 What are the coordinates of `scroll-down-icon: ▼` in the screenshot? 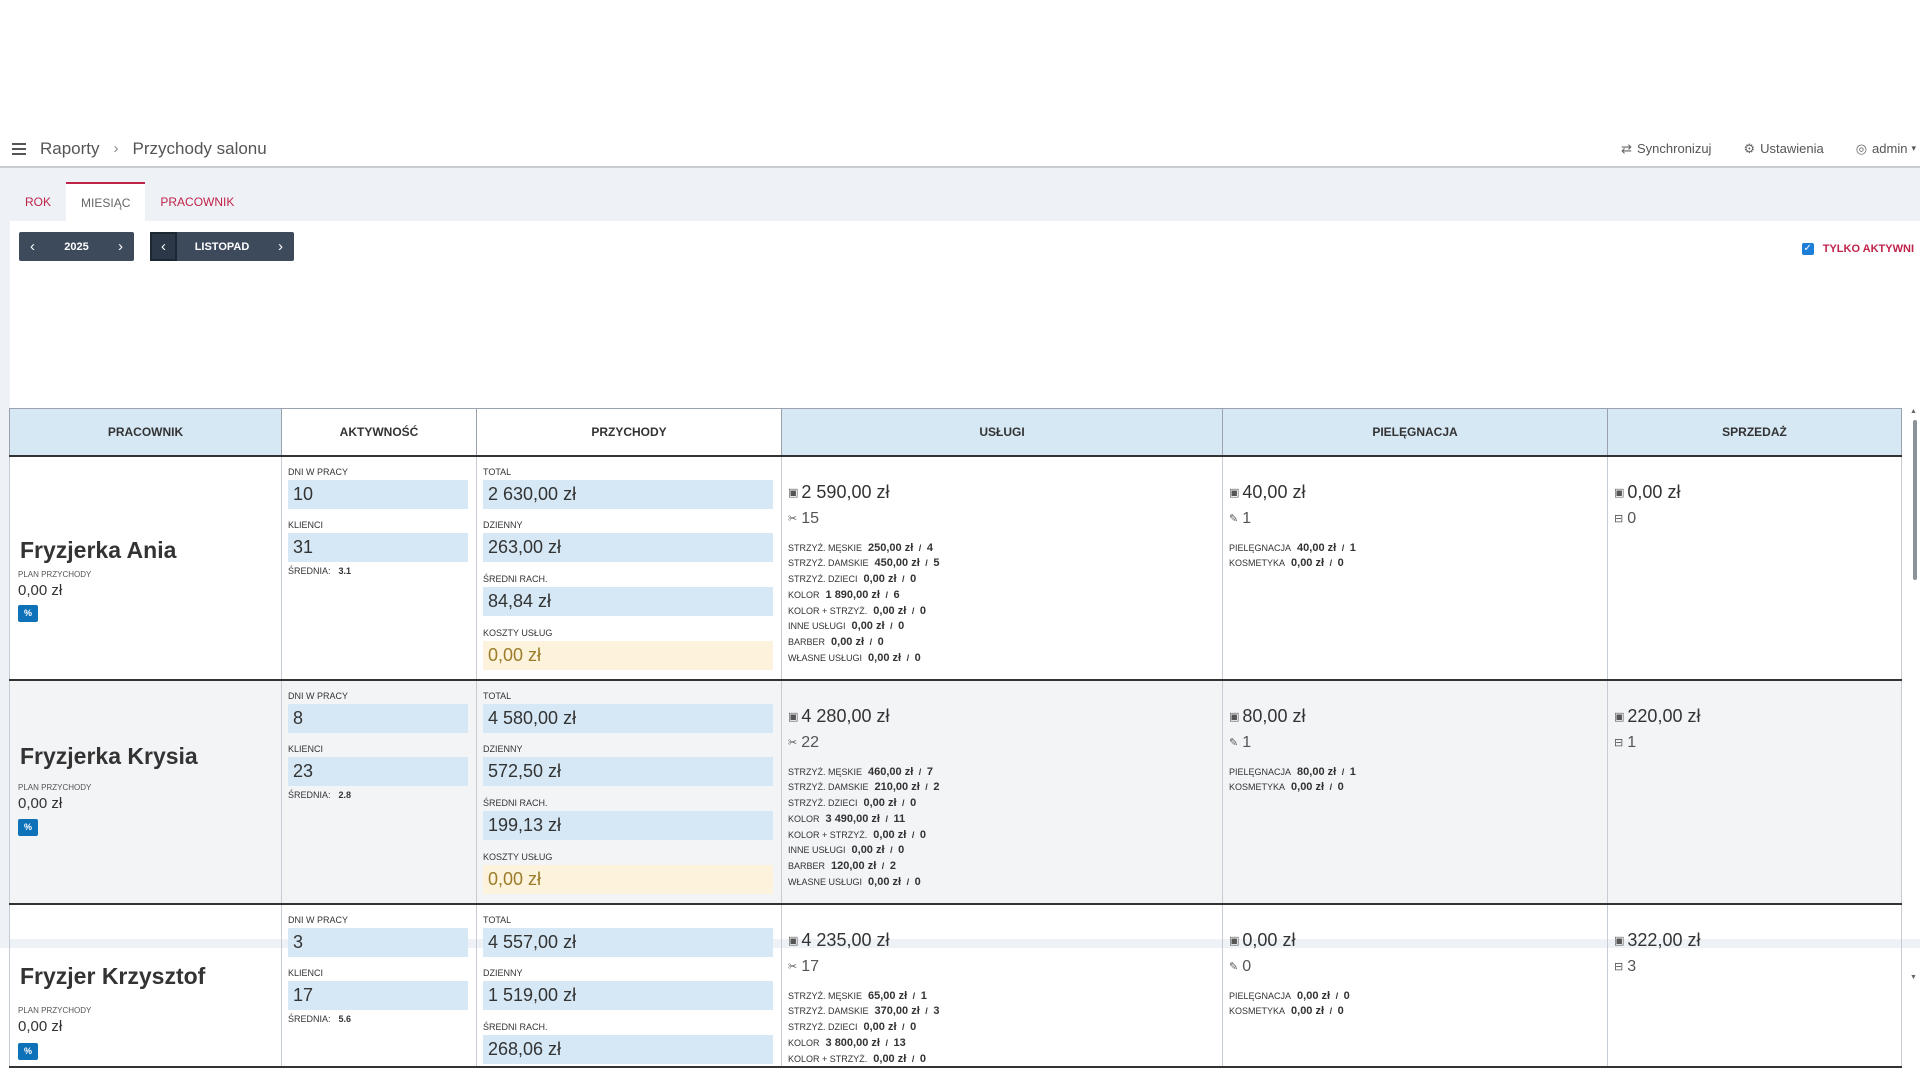 It's located at (1913, 977).